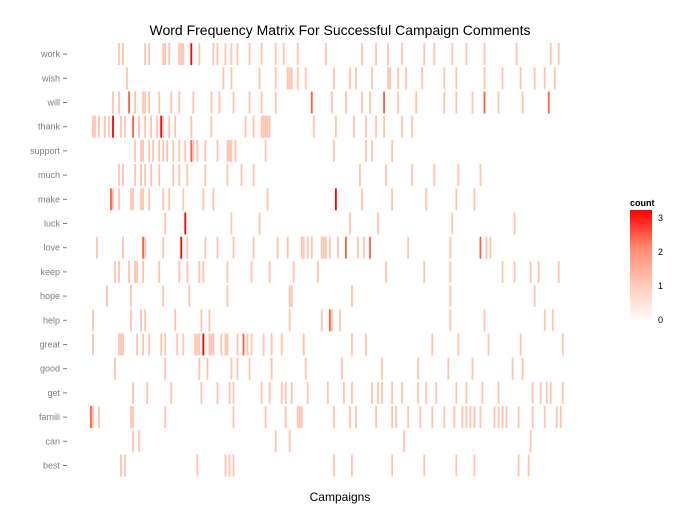 The height and width of the screenshot is (515, 700). Describe the element at coordinates (660, 218) in the screenshot. I see `legend-tick-label: 3` at that location.